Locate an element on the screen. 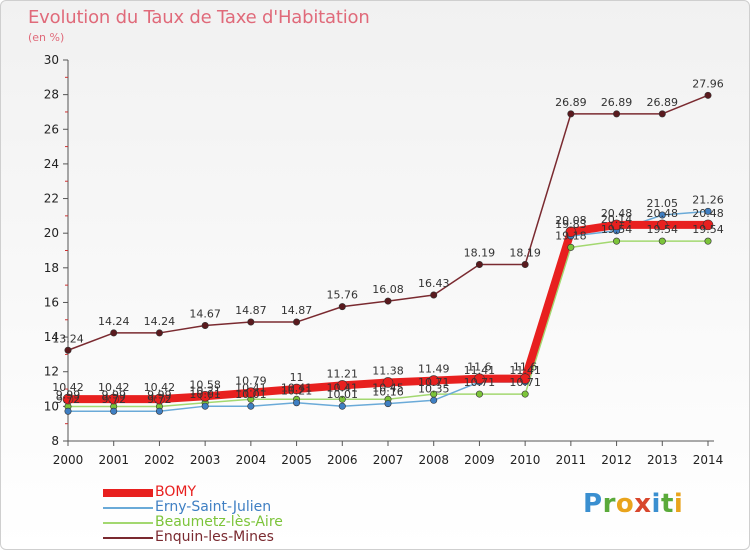  x-tick-label: 2009 is located at coordinates (479, 460).